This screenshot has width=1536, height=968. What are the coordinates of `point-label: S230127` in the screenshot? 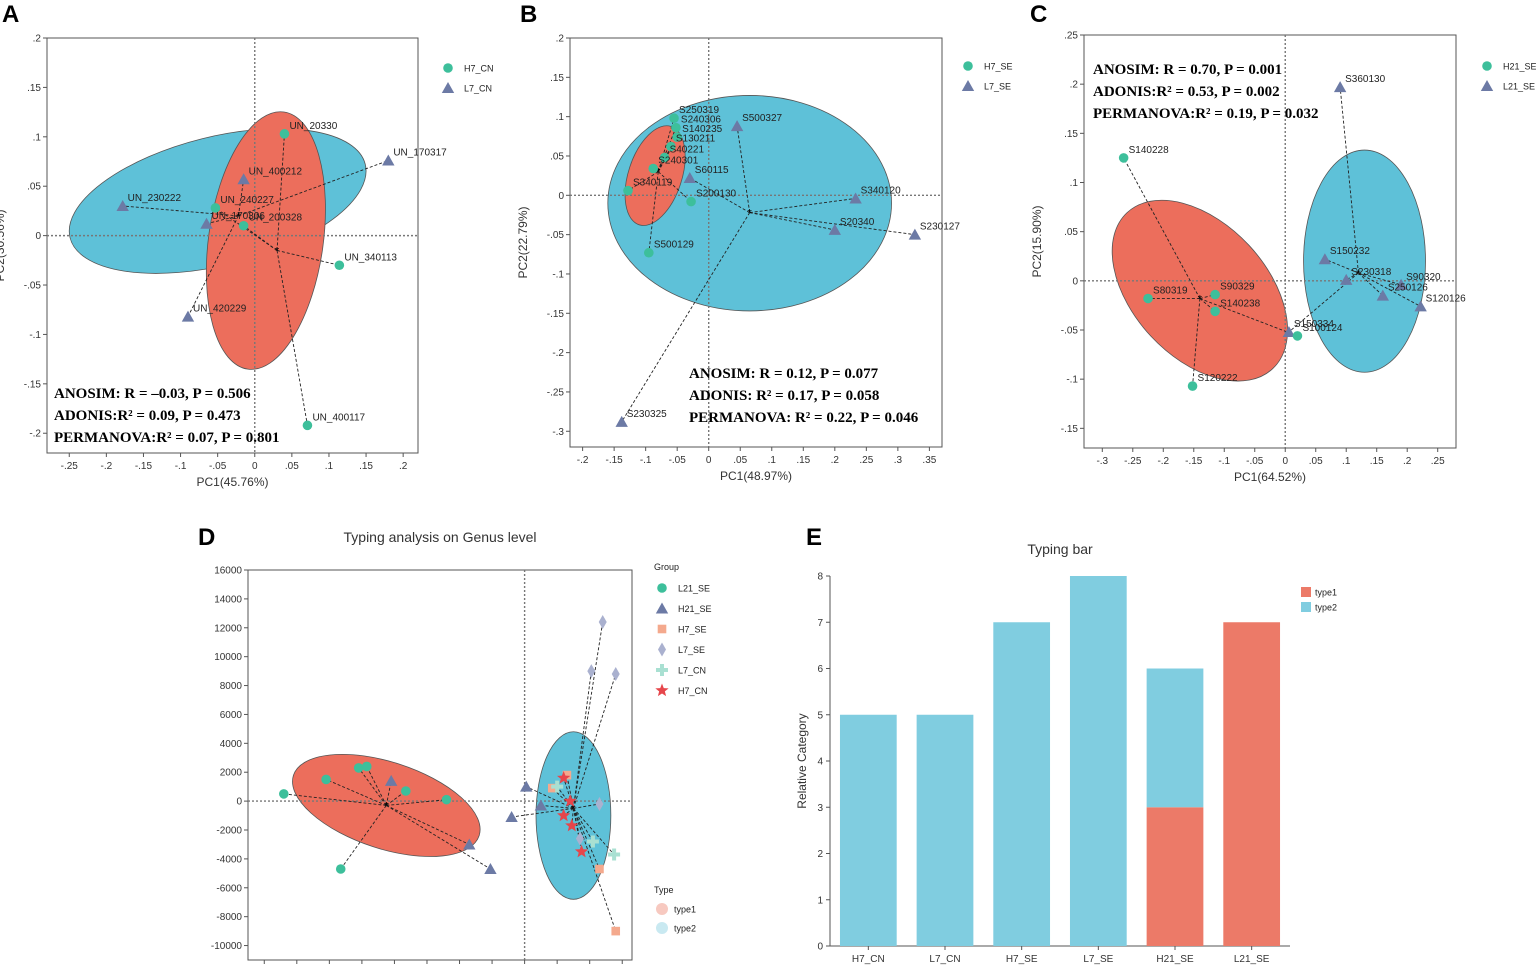 It's located at (940, 227).